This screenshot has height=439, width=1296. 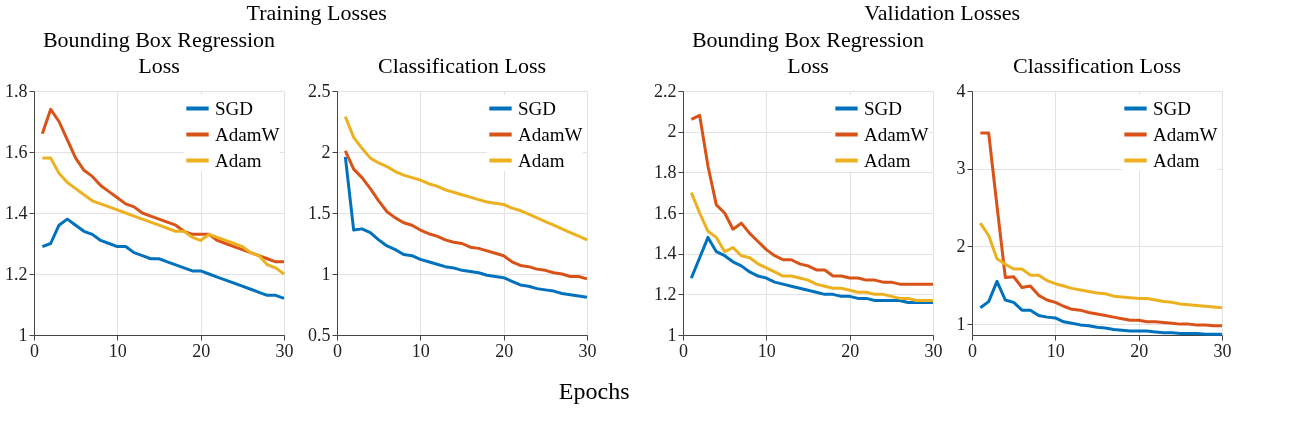 I want to click on y-tick-label: 3, so click(x=961, y=168).